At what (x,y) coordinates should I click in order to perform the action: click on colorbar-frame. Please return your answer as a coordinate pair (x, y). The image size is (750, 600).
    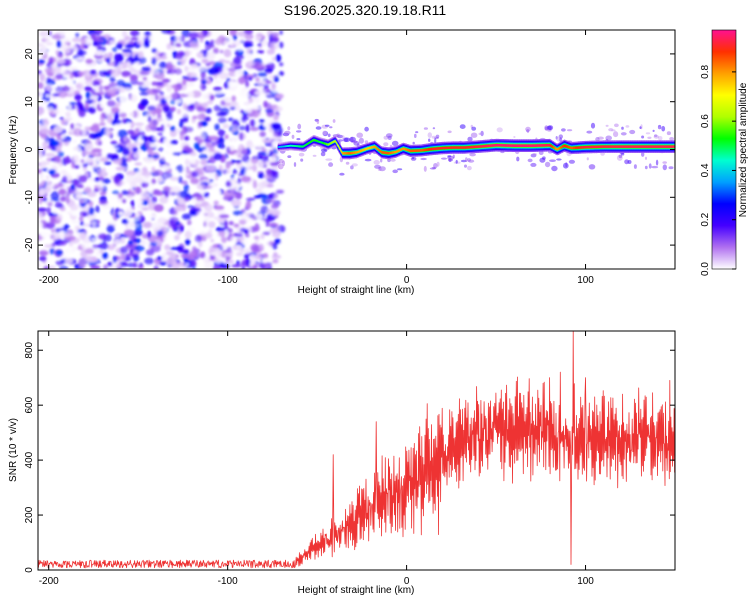
    Looking at the image, I should click on (724, 149).